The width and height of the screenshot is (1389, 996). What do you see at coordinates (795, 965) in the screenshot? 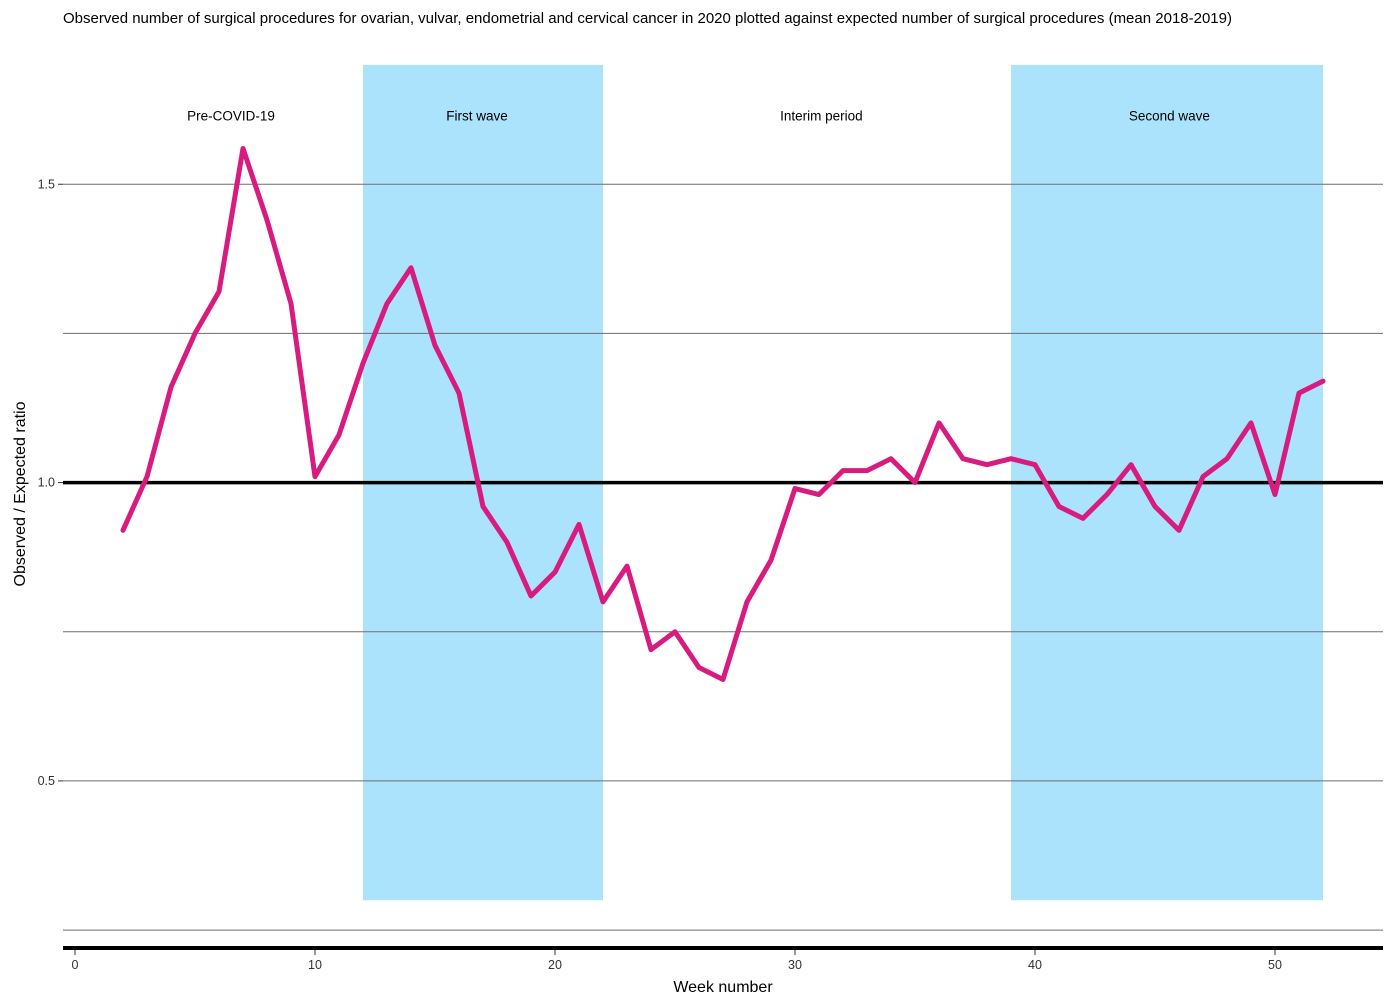
I see `x-tick-label-3: 30` at bounding box center [795, 965].